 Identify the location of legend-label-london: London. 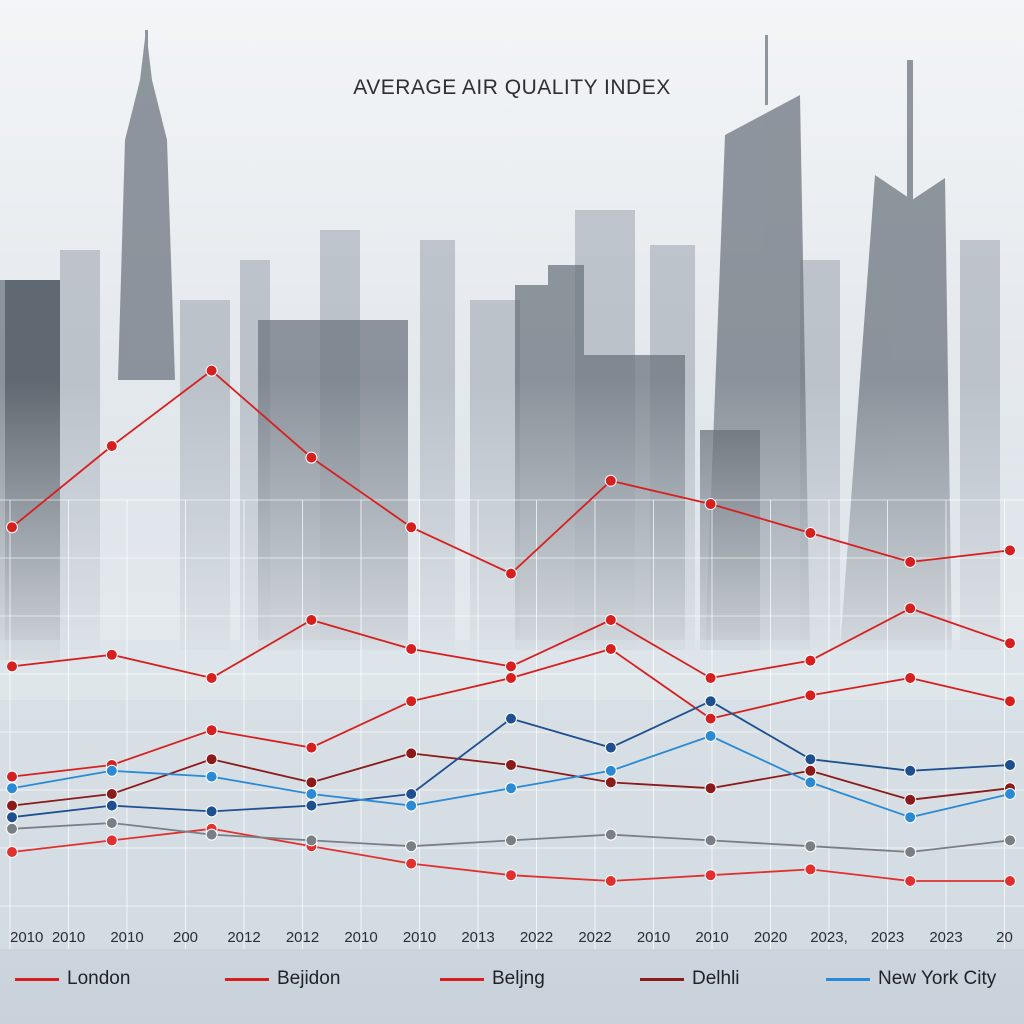
(99, 978).